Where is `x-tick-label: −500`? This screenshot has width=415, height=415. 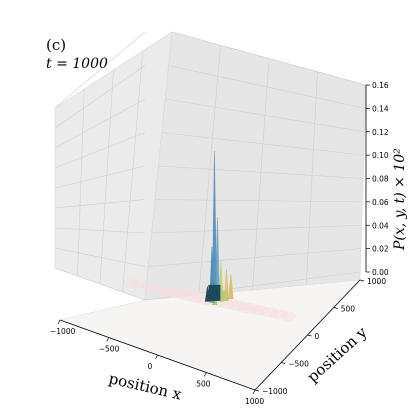
x-tick-label: −500 is located at coordinates (109, 349).